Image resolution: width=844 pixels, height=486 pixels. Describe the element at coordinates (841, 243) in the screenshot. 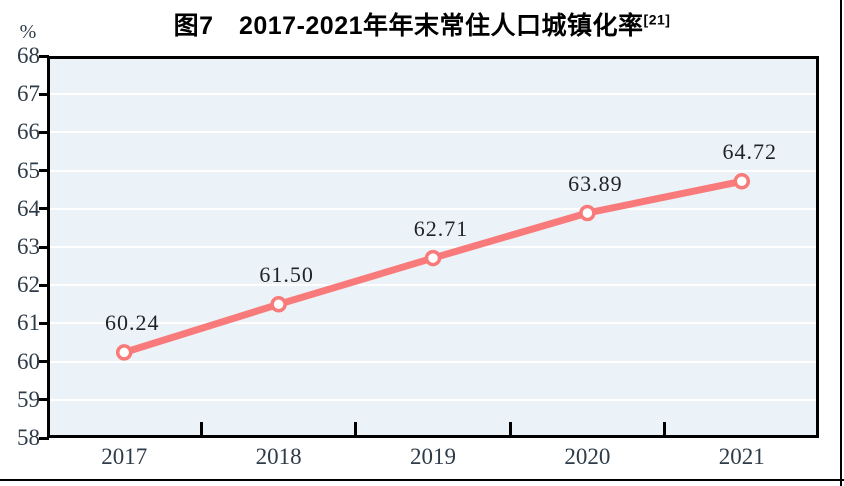

I see `page-border-right` at that location.